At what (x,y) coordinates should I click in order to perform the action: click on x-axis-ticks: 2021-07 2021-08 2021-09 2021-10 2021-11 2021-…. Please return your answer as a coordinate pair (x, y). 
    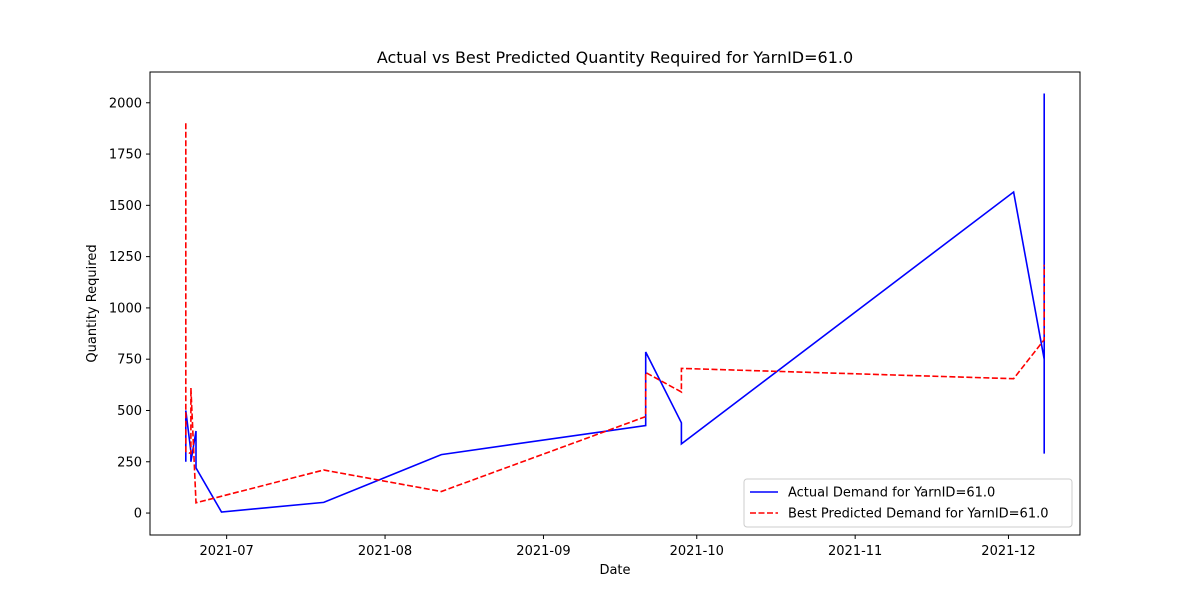
    Looking at the image, I should click on (617, 547).